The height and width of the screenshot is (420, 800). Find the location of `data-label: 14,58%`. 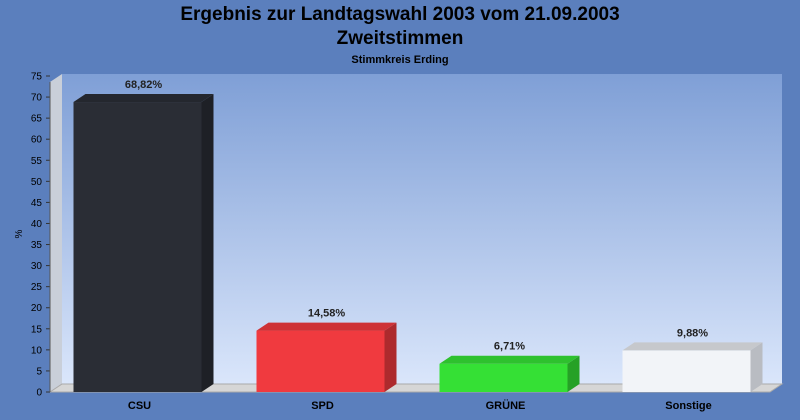

data-label: 14,58% is located at coordinates (327, 314).